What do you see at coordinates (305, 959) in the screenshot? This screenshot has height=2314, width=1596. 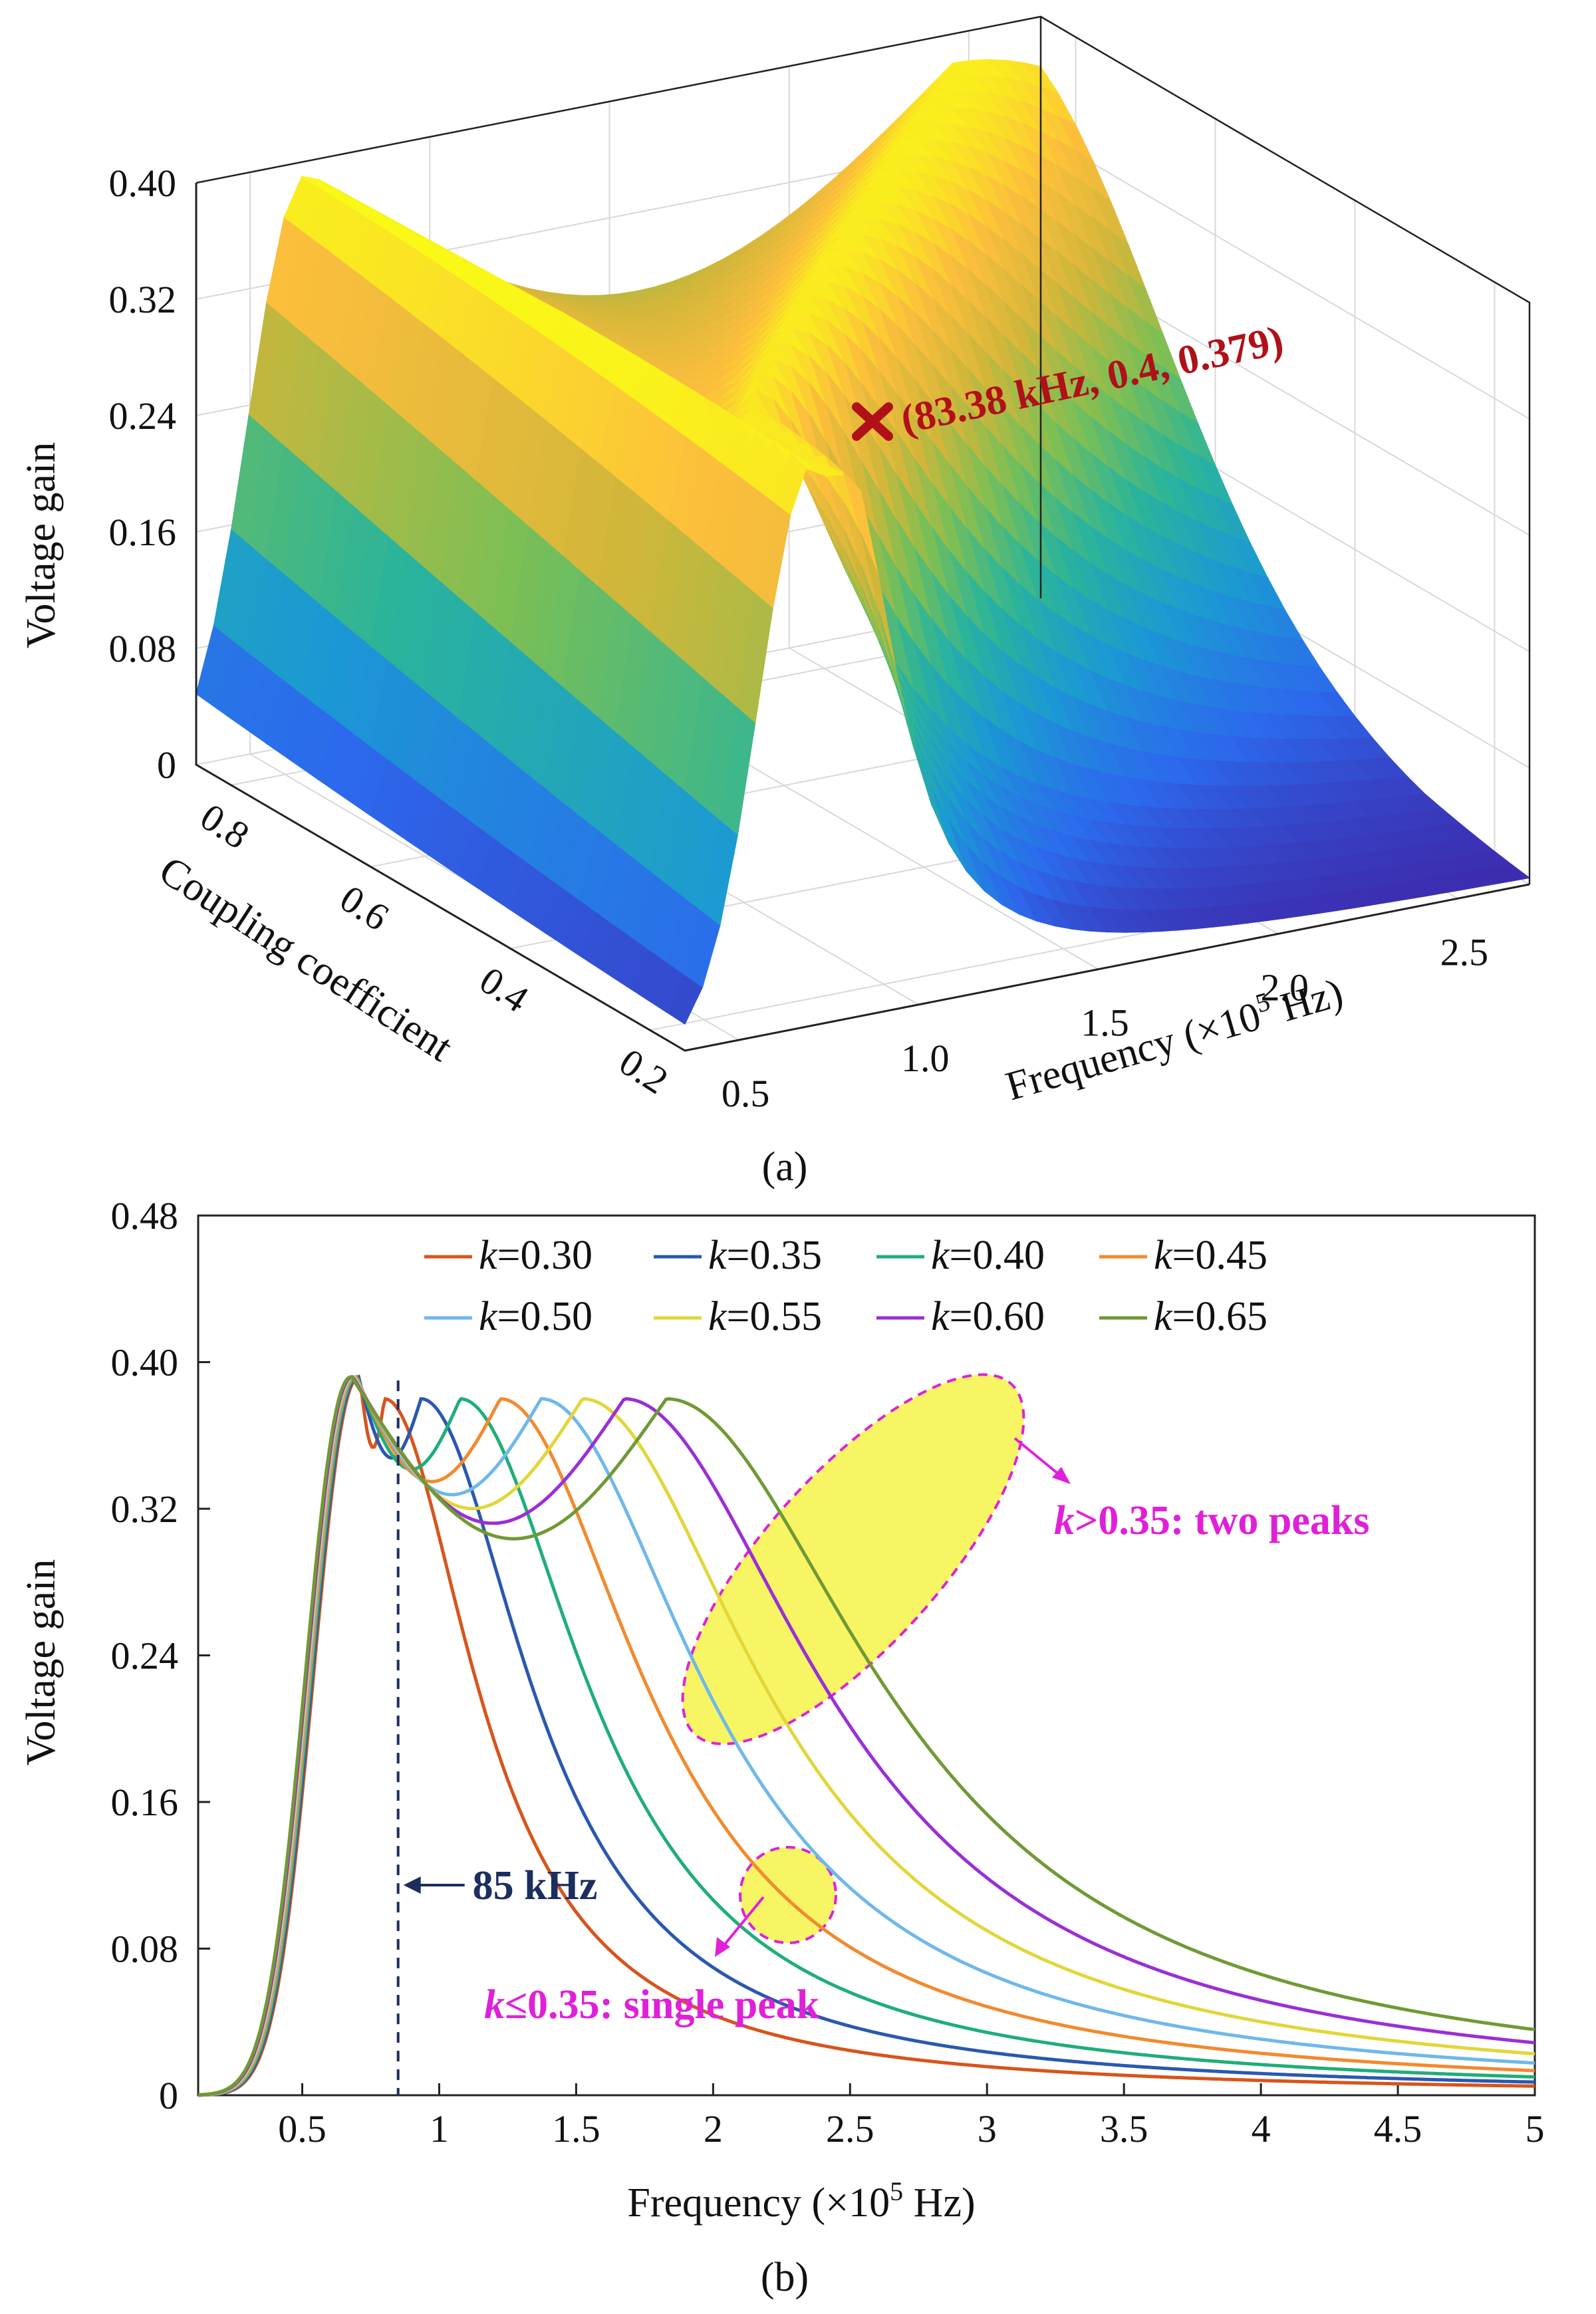 I see `k-axis-label: Coupling coefficient` at bounding box center [305, 959].